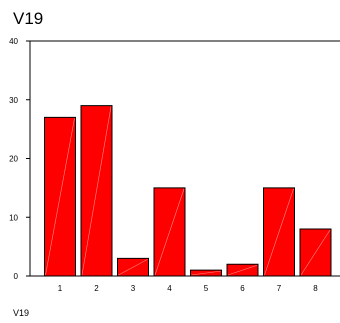 Image resolution: width=340 pixels, height=323 pixels. Describe the element at coordinates (28, 18) in the screenshot. I see `chart-title: V19` at that location.